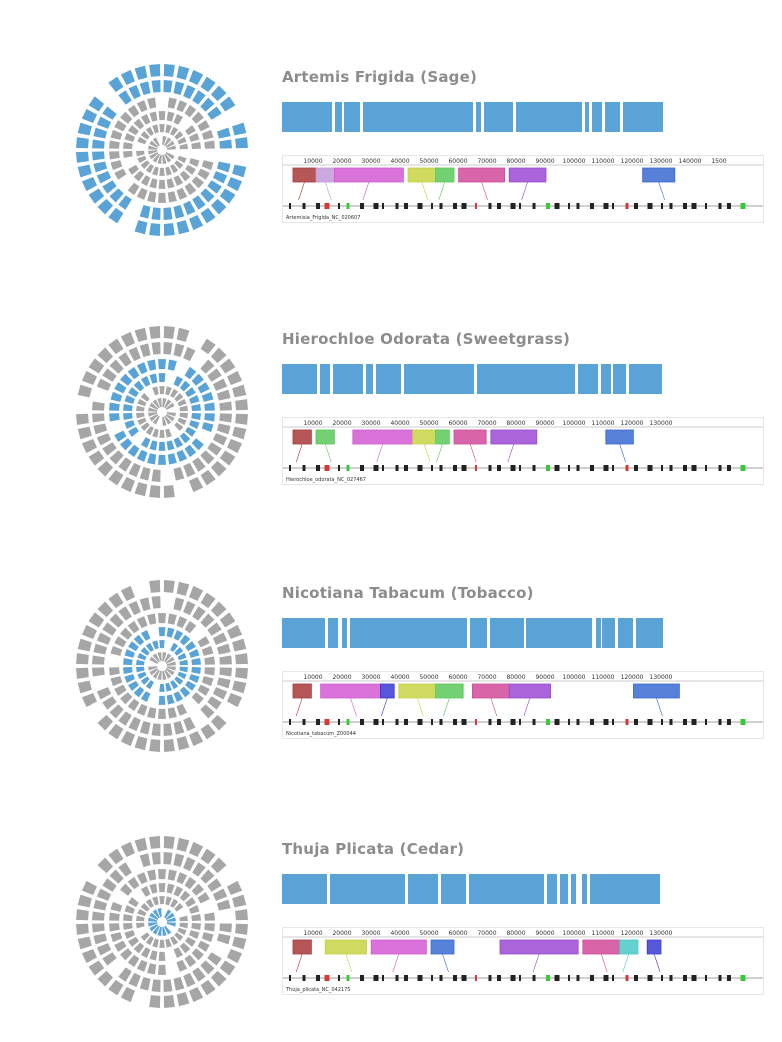 The image size is (782, 1042). What do you see at coordinates (457, 677) in the screenshot?
I see `ruler-tick-label: 60000` at bounding box center [457, 677].